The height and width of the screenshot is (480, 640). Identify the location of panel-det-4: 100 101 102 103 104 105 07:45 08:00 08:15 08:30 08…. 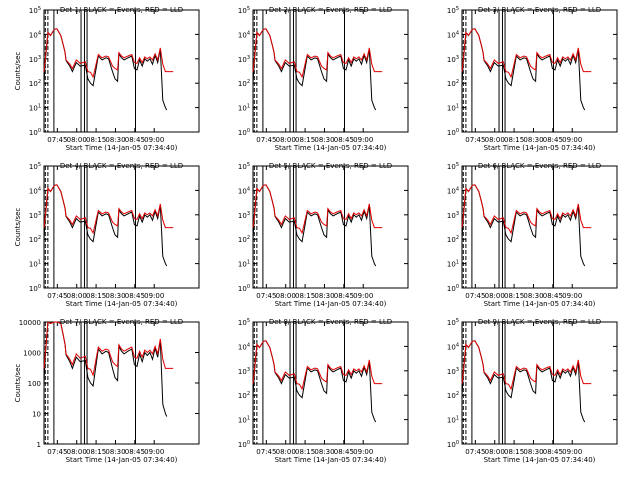
(107, 235).